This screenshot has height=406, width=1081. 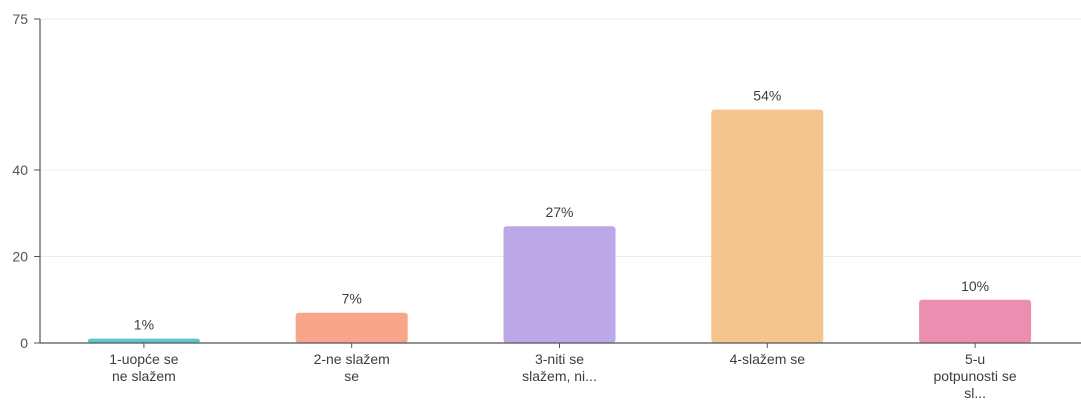 I want to click on data-label: 27%, so click(x=559, y=212).